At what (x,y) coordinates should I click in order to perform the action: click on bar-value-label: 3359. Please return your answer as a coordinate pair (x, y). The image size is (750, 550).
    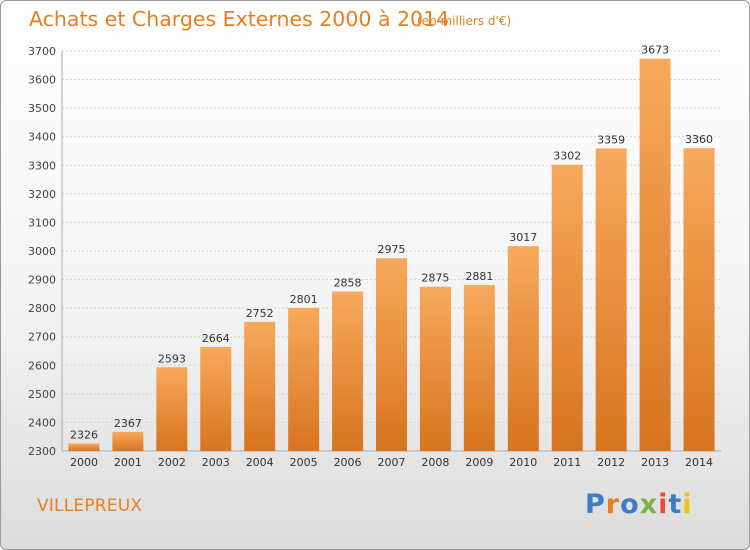
    Looking at the image, I should click on (611, 139).